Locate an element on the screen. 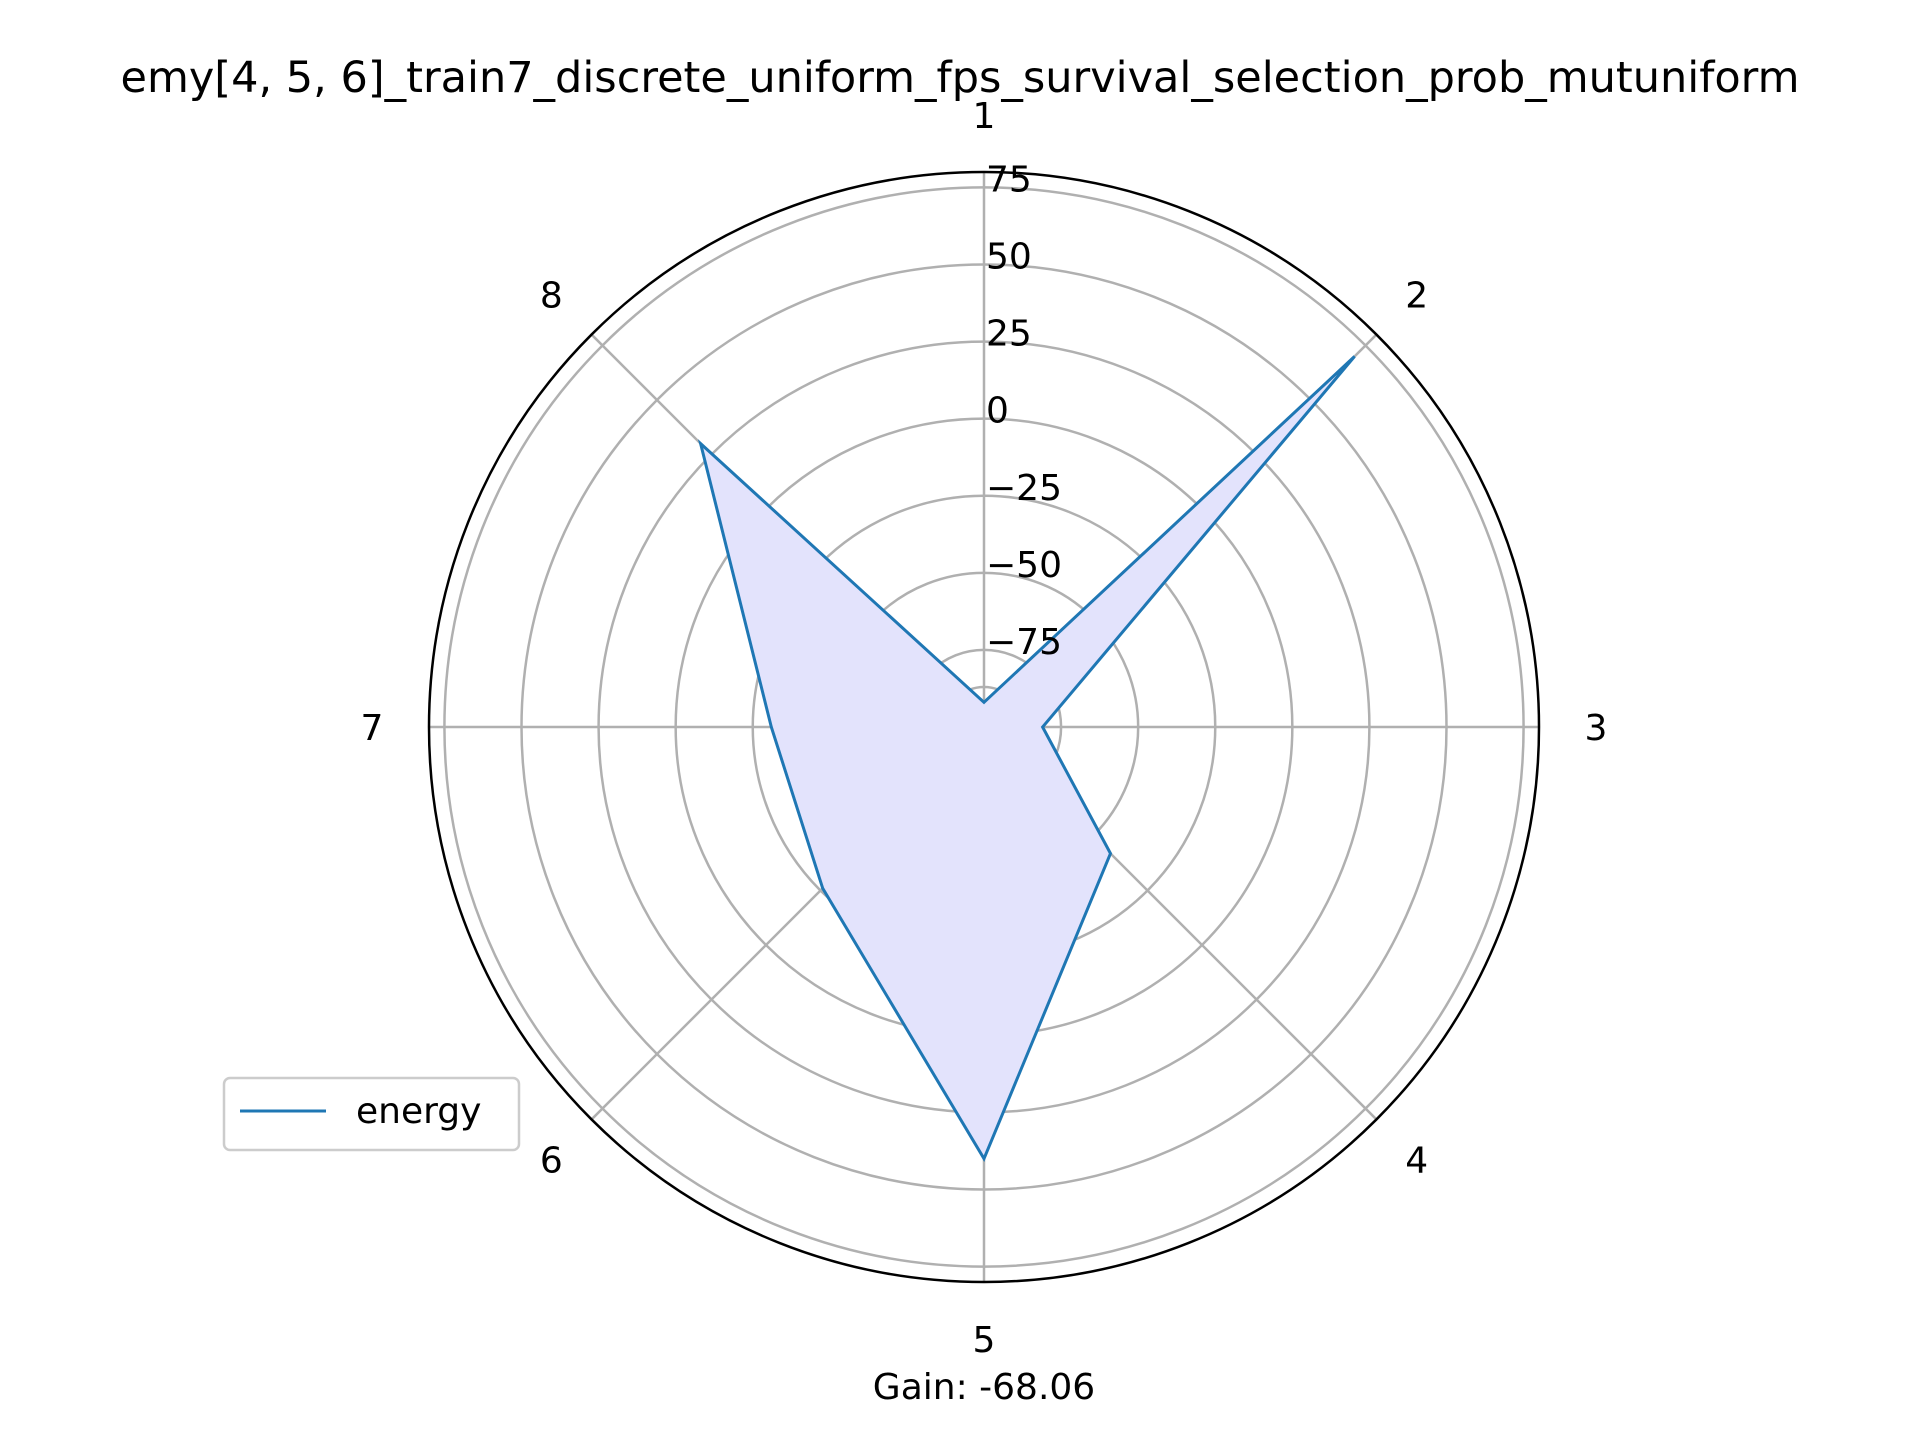 The height and width of the screenshot is (1440, 1920). category-label-3: 3 is located at coordinates (1596, 728).